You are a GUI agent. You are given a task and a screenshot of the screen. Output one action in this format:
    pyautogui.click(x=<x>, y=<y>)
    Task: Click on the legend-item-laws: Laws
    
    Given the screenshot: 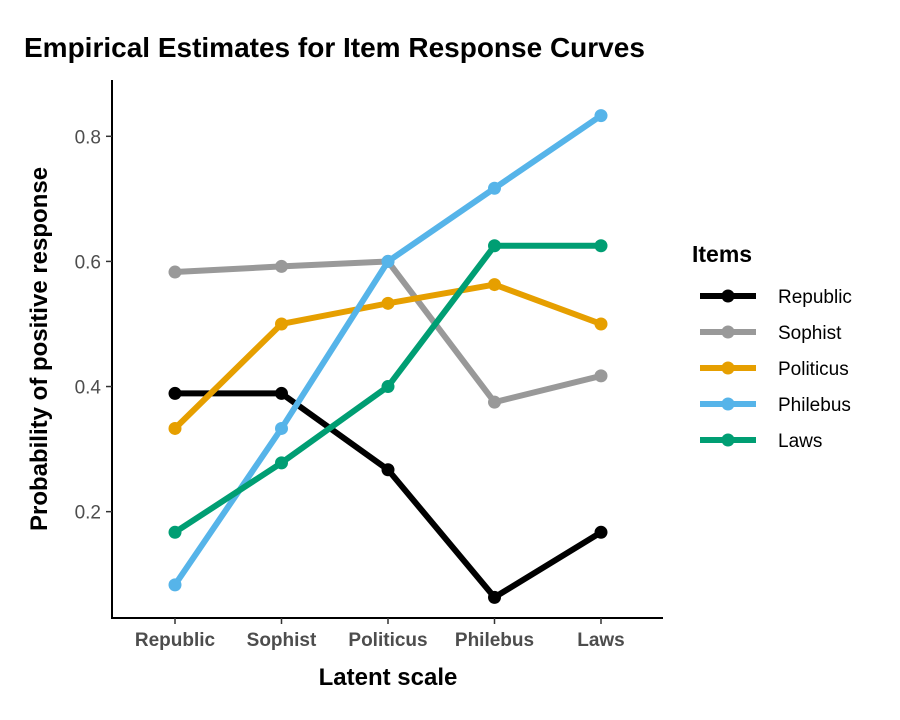 What is the action you would take?
    pyautogui.click(x=761, y=441)
    